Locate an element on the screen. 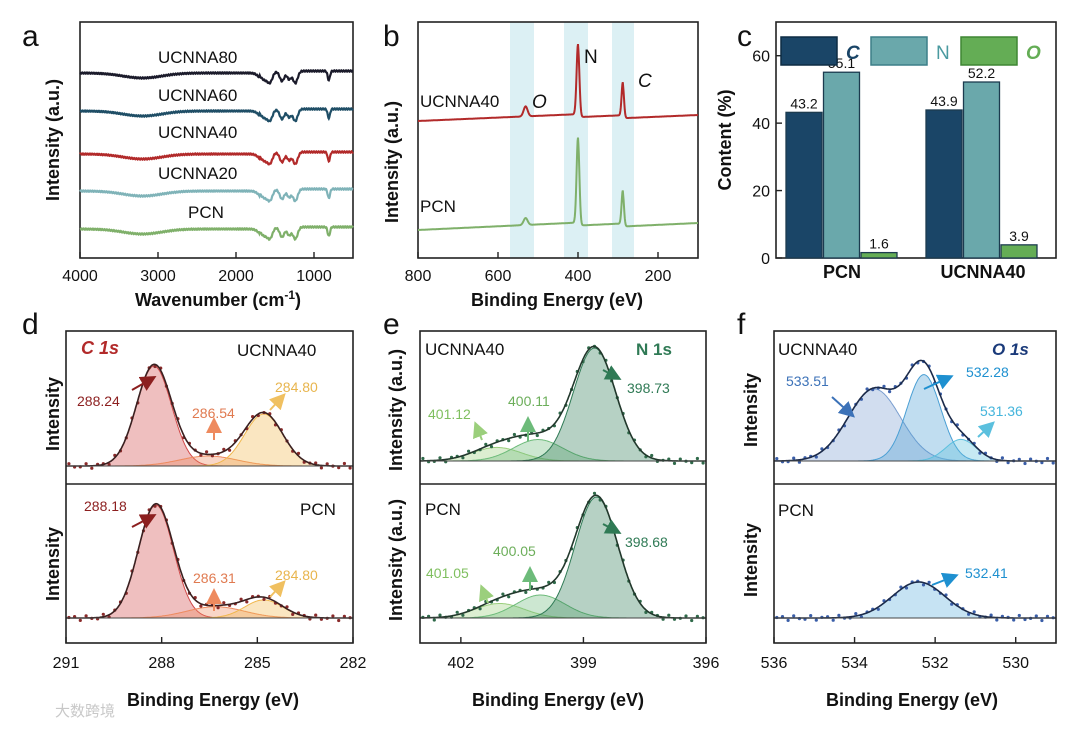  series-label-ucnna40: UCNNA40 is located at coordinates (197, 132).